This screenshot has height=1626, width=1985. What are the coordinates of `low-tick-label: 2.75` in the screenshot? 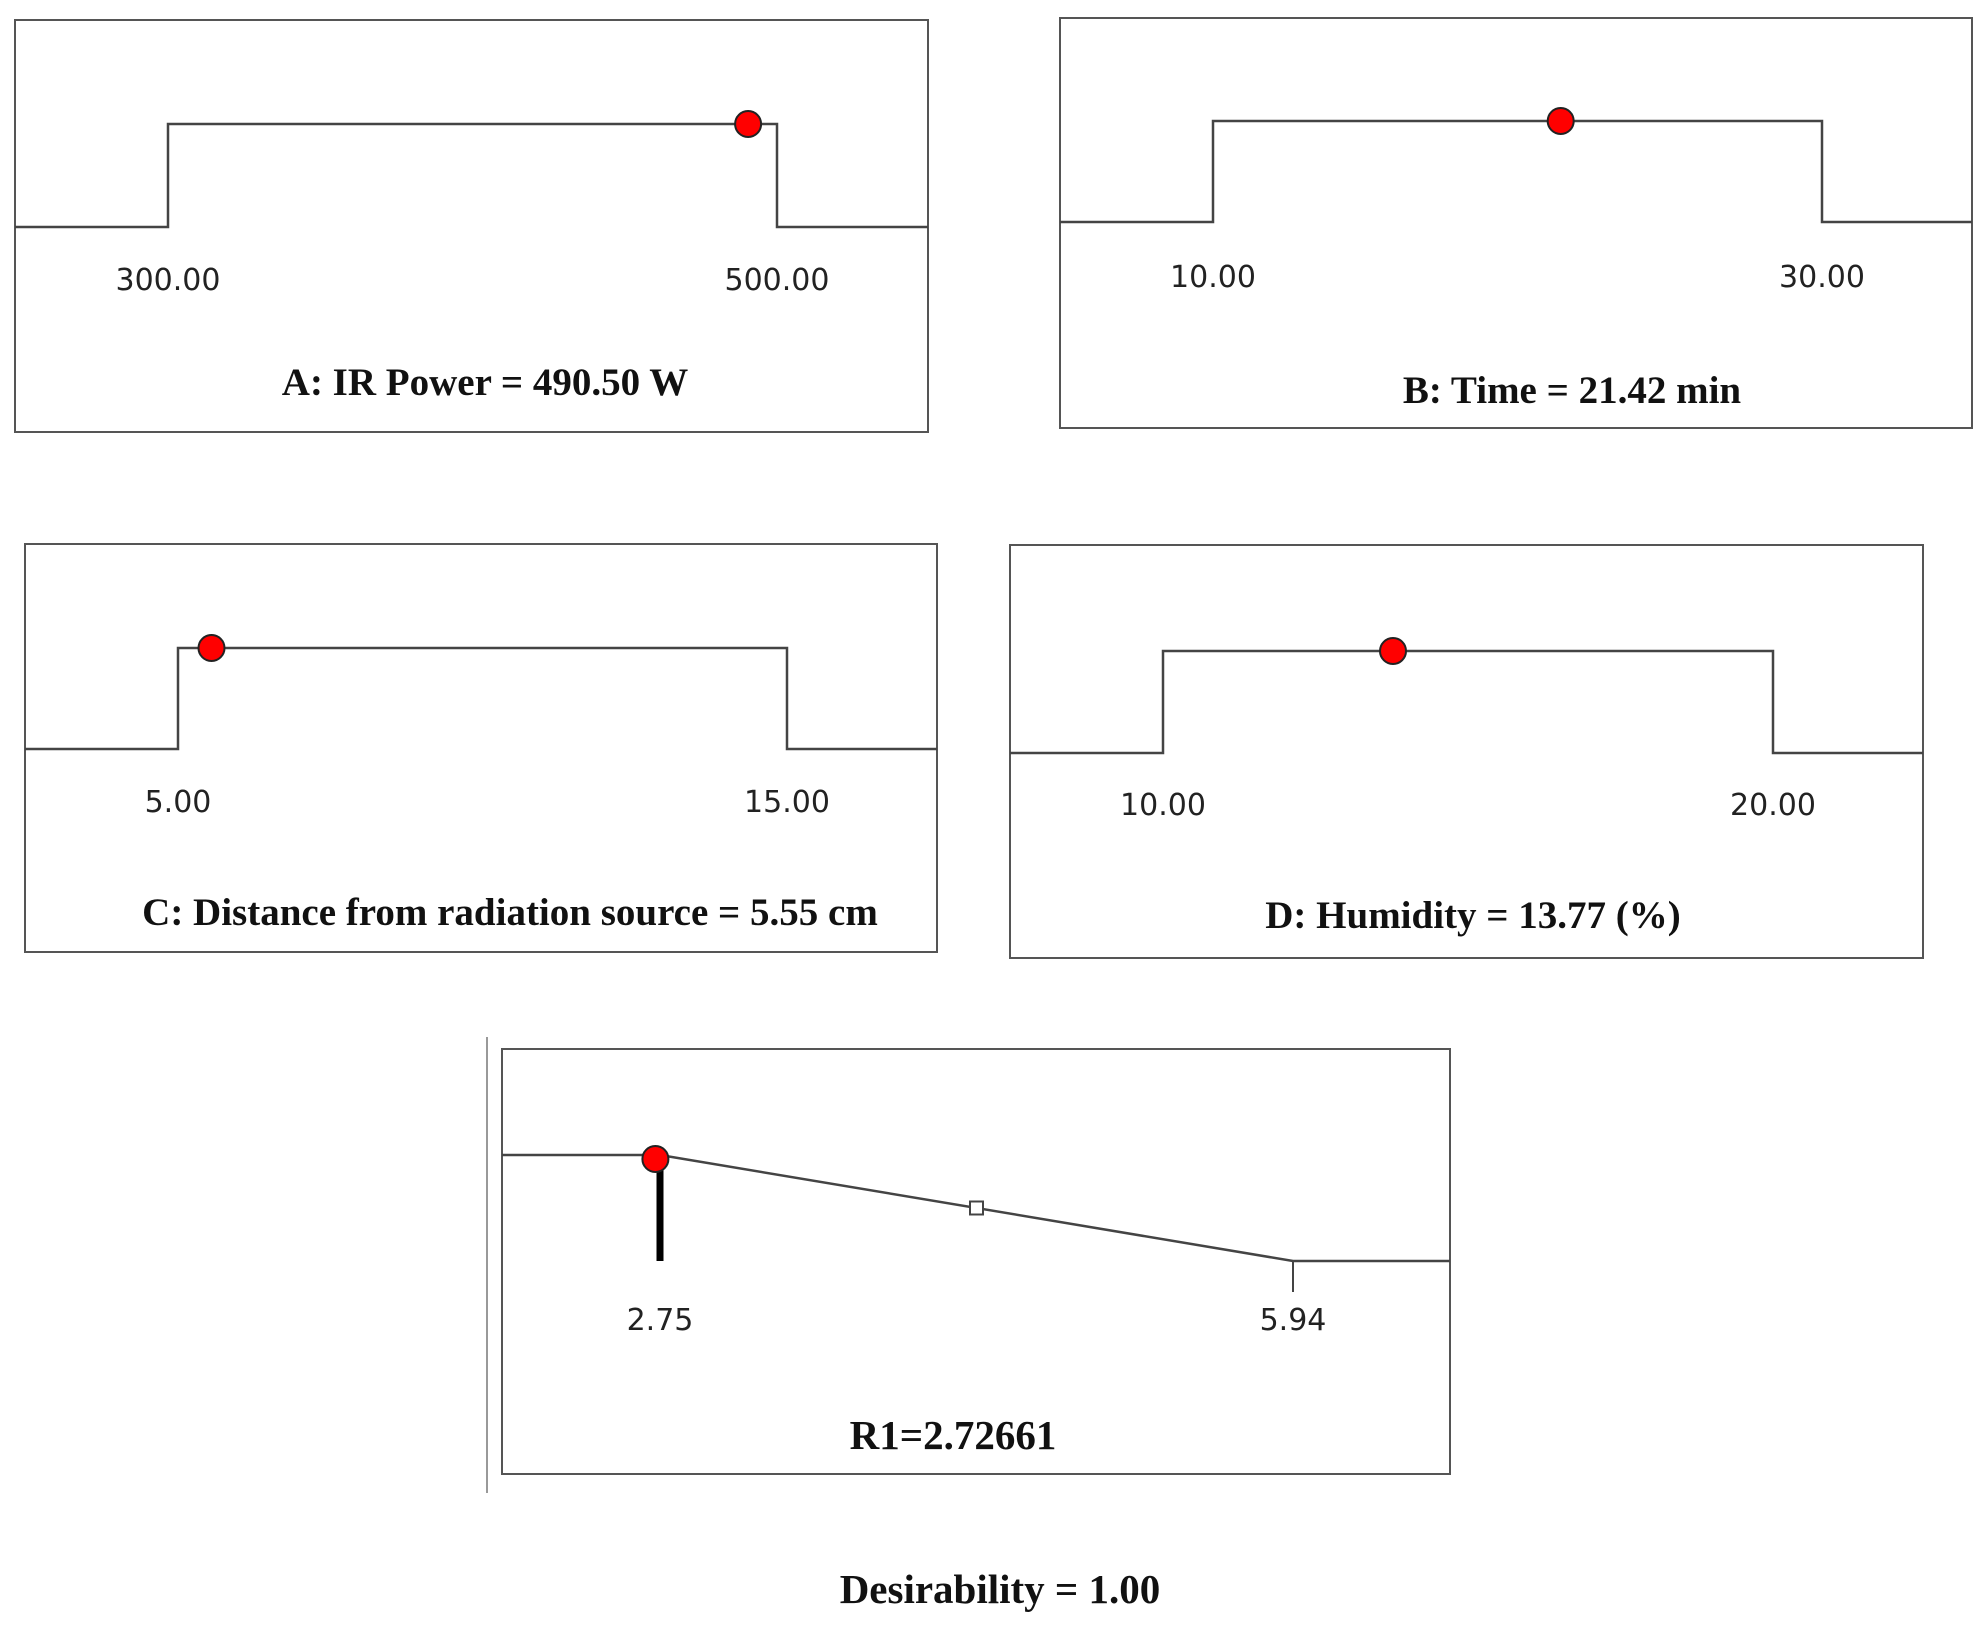 It's located at (660, 1320).